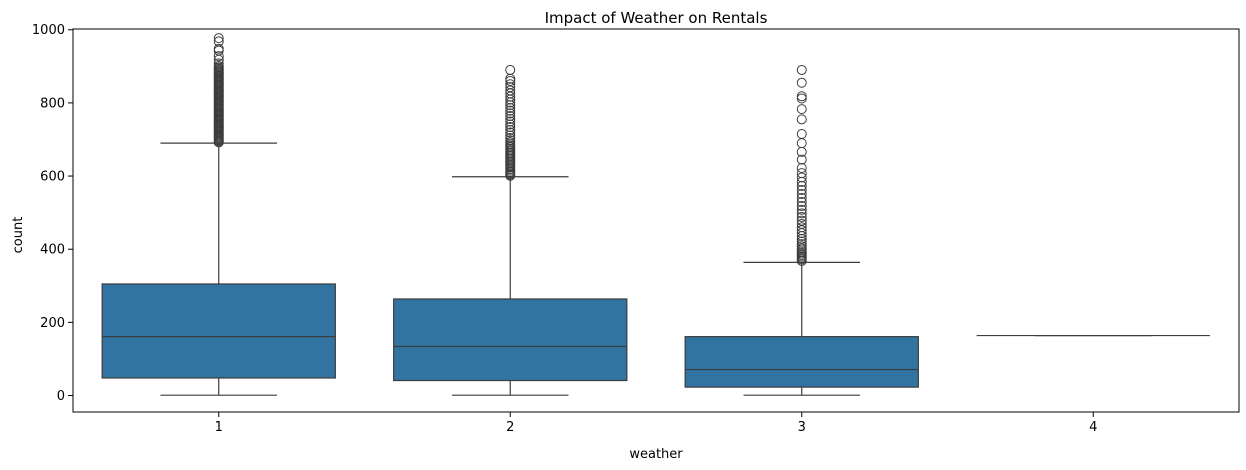 The height and width of the screenshot is (470, 1246). What do you see at coordinates (52, 103) in the screenshot?
I see `y-tick-label: 800` at bounding box center [52, 103].